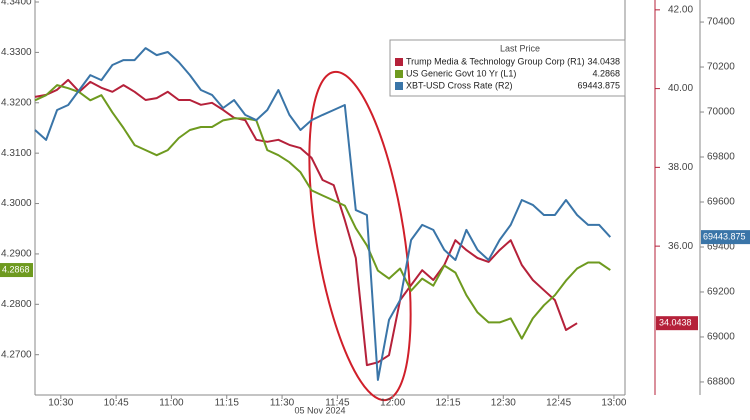 Image resolution: width=750 pixels, height=420 pixels. What do you see at coordinates (227, 403) in the screenshot?
I see `x-tick-label: 11:15` at bounding box center [227, 403].